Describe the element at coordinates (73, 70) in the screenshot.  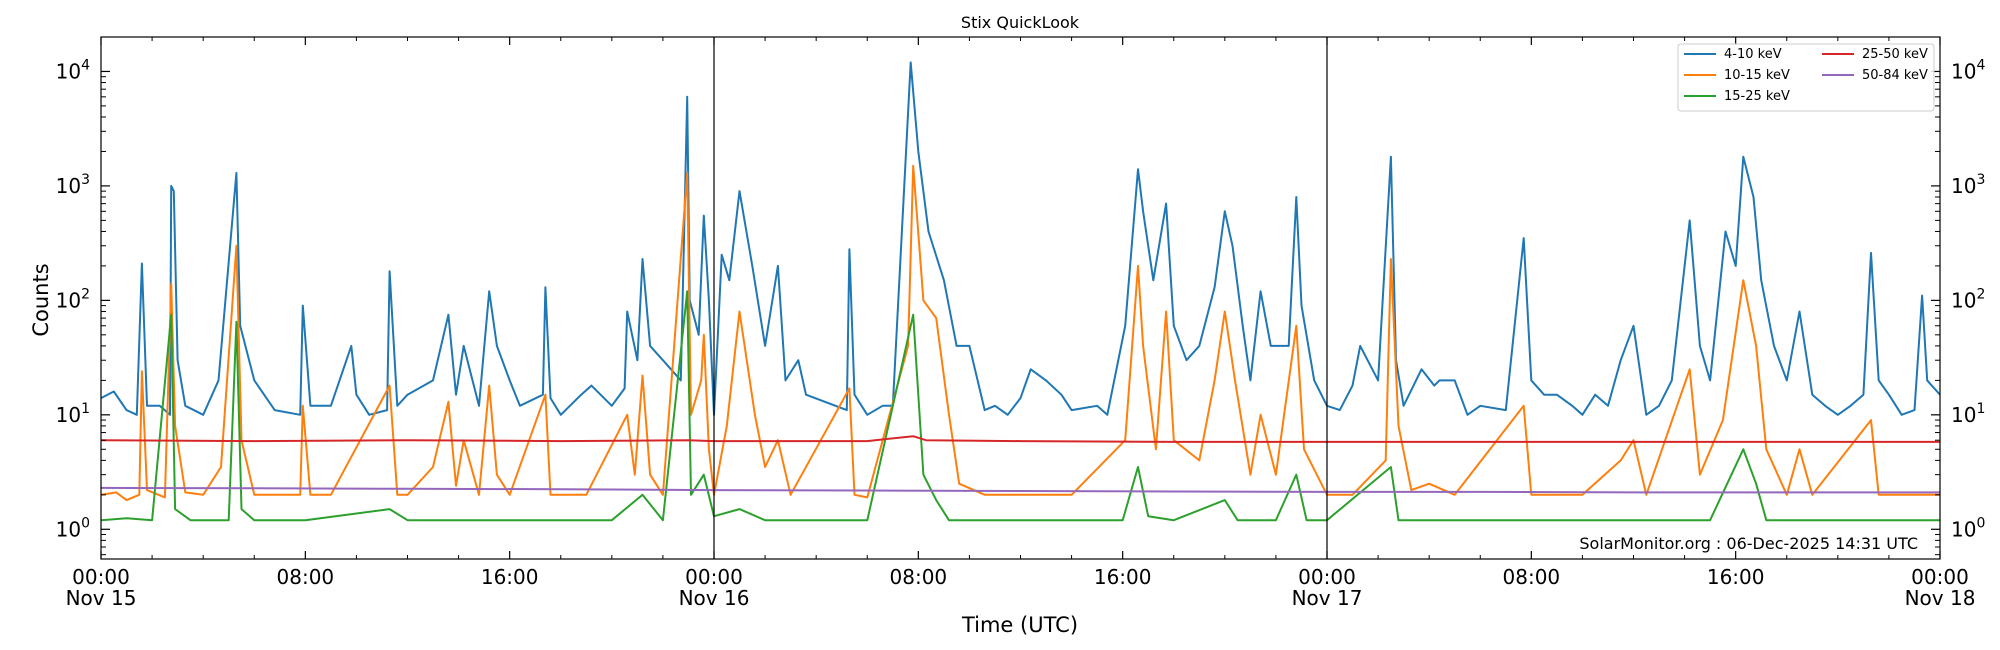
I see `y-tick-label-left: 10⁴` at that location.